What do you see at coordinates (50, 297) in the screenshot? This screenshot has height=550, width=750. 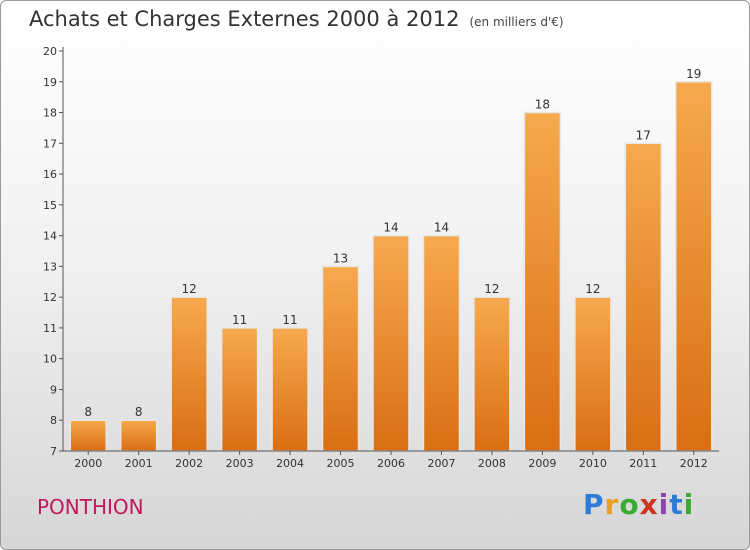 I see `y-tick-label: 12` at bounding box center [50, 297].